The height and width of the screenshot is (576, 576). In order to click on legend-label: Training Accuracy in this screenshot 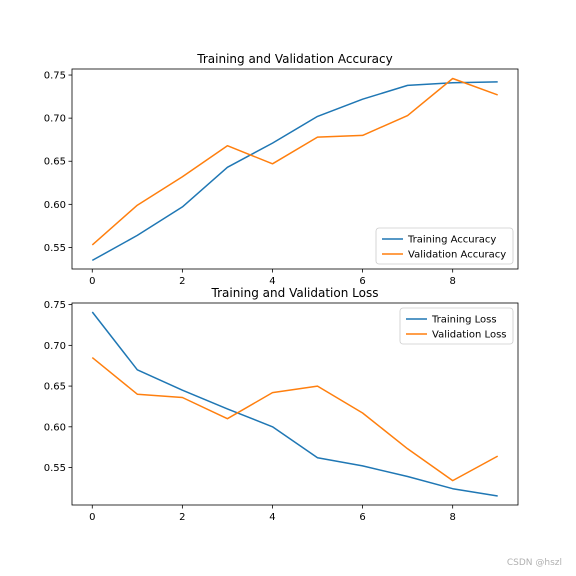, I will do `click(451, 240)`.